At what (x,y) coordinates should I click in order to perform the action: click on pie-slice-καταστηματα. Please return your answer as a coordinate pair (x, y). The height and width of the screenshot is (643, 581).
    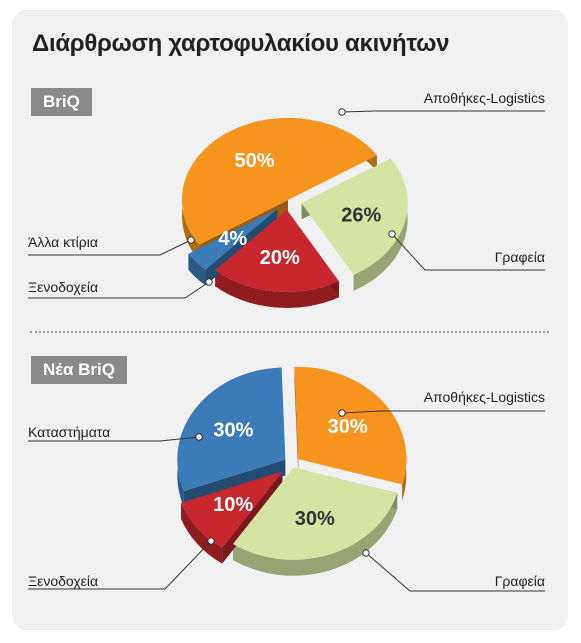
    Looking at the image, I should click on (231, 429).